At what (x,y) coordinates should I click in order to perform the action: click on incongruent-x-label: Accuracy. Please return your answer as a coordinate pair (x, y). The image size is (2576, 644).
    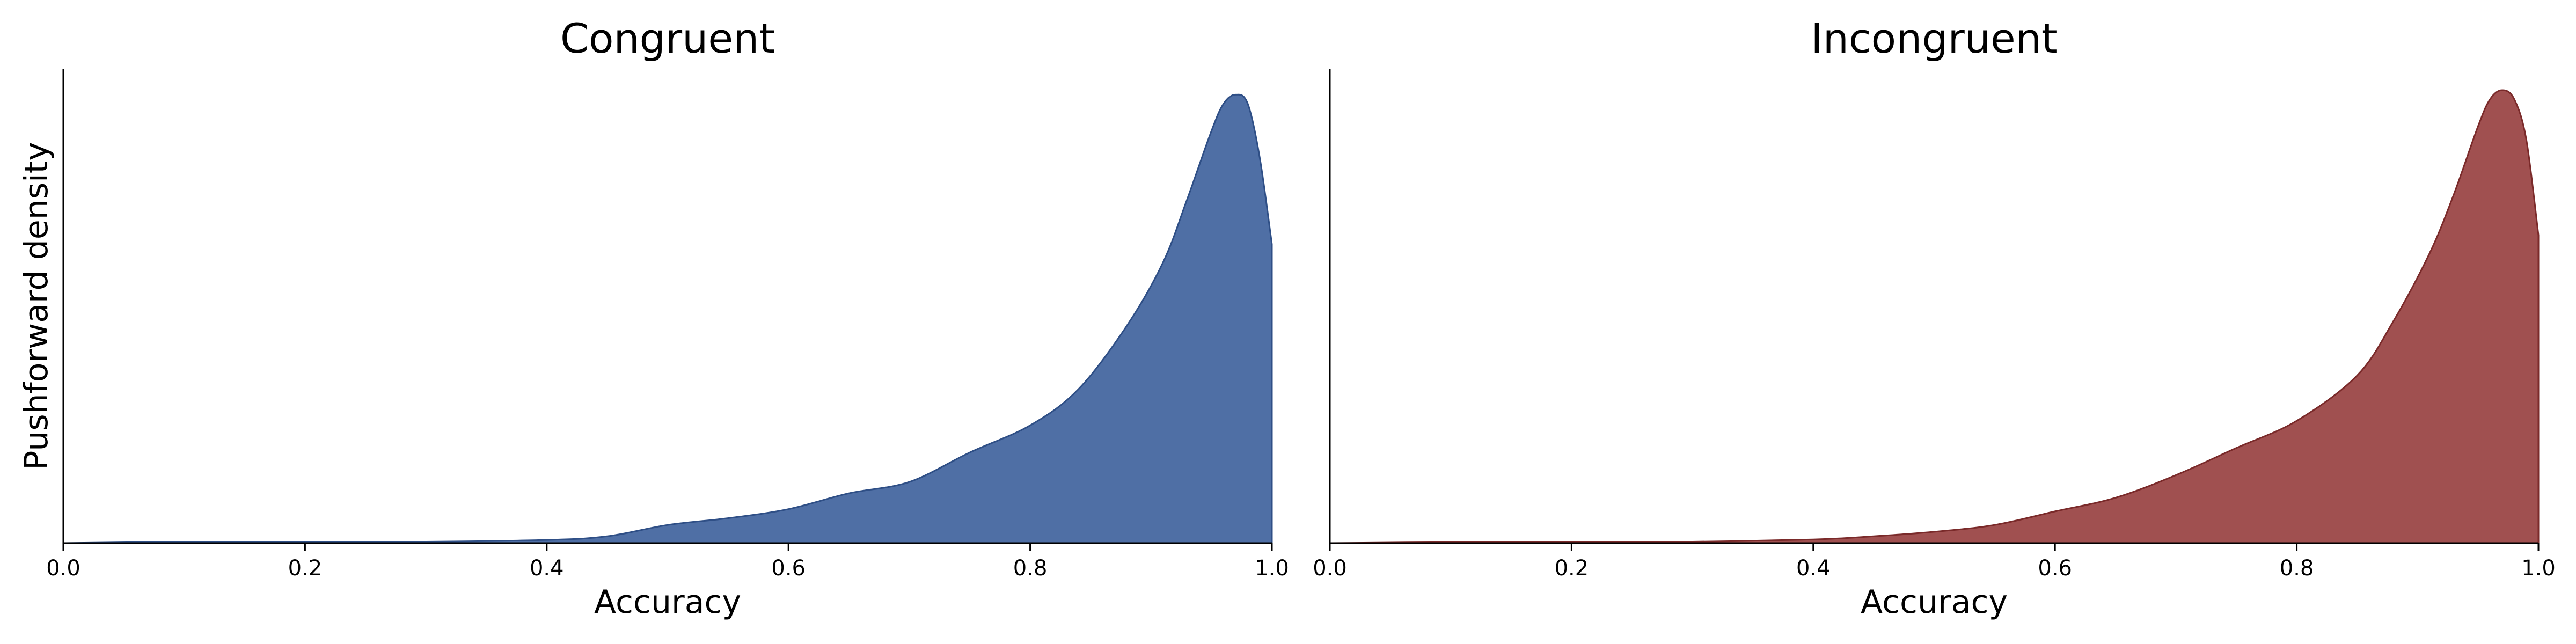
    Looking at the image, I should click on (1934, 602).